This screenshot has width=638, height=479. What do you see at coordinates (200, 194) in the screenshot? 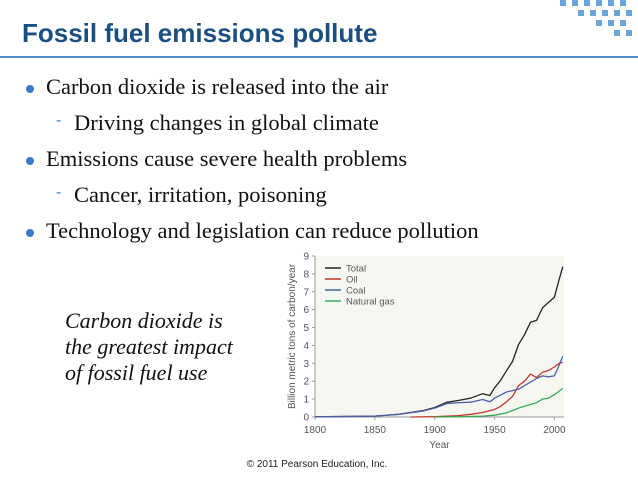
I see `sub-bullet-text: Cancer, irritation, poisoning` at bounding box center [200, 194].